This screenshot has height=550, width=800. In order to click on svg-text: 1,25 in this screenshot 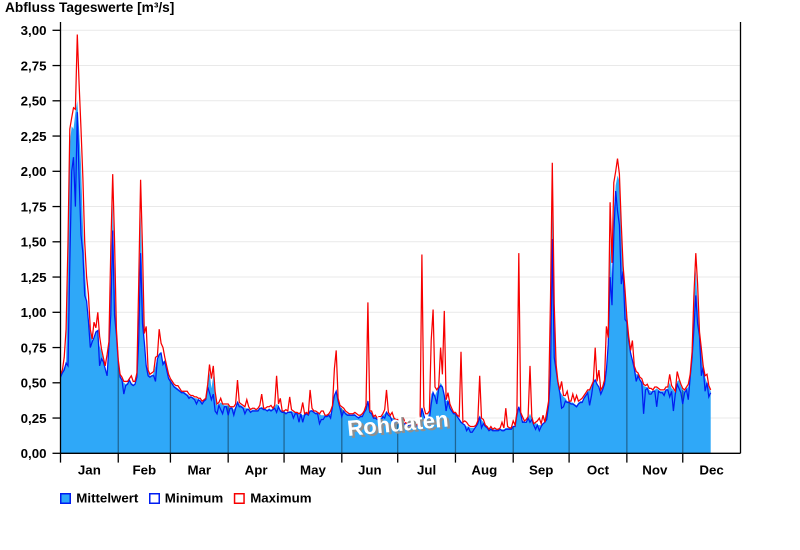, I will do `click(34, 277)`.